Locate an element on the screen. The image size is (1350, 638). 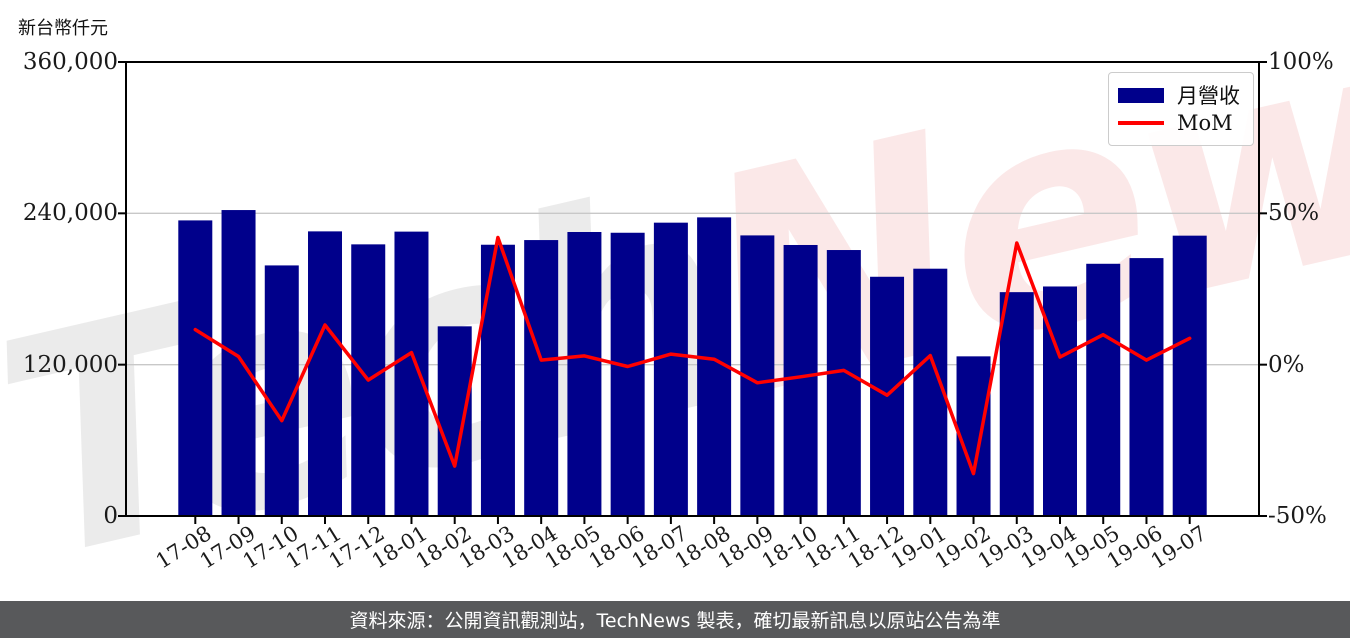
legend-row-mom: MoM is located at coordinates (1180, 123).